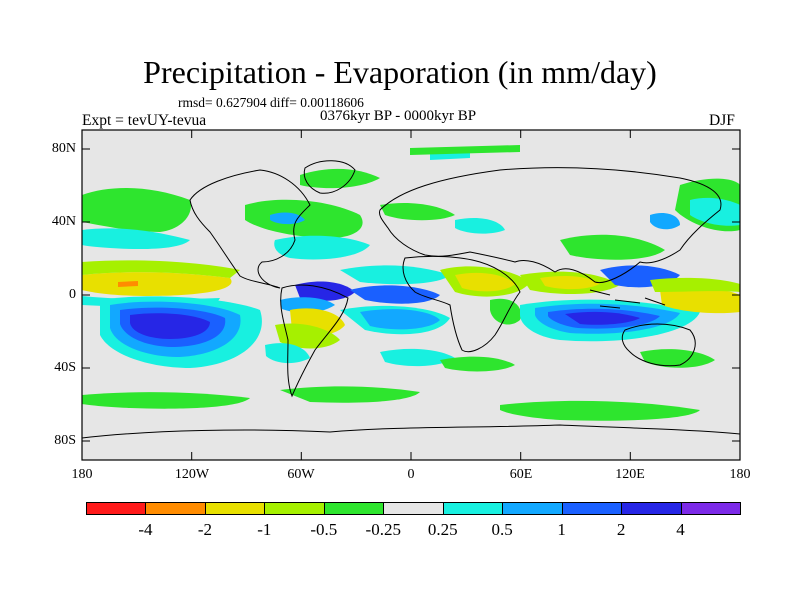 Image resolution: width=800 pixels, height=600 pixels. I want to click on lat-label-0: 0, so click(72, 294).